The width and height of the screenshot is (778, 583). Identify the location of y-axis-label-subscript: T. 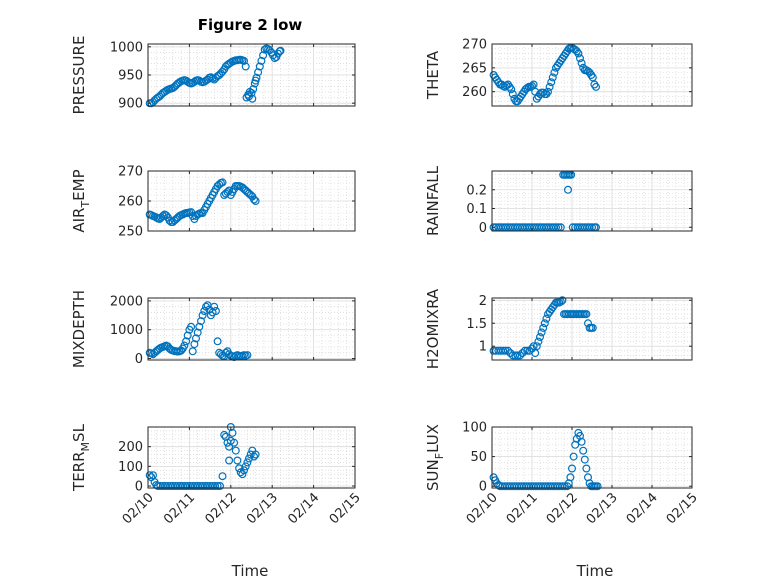
(85, 205).